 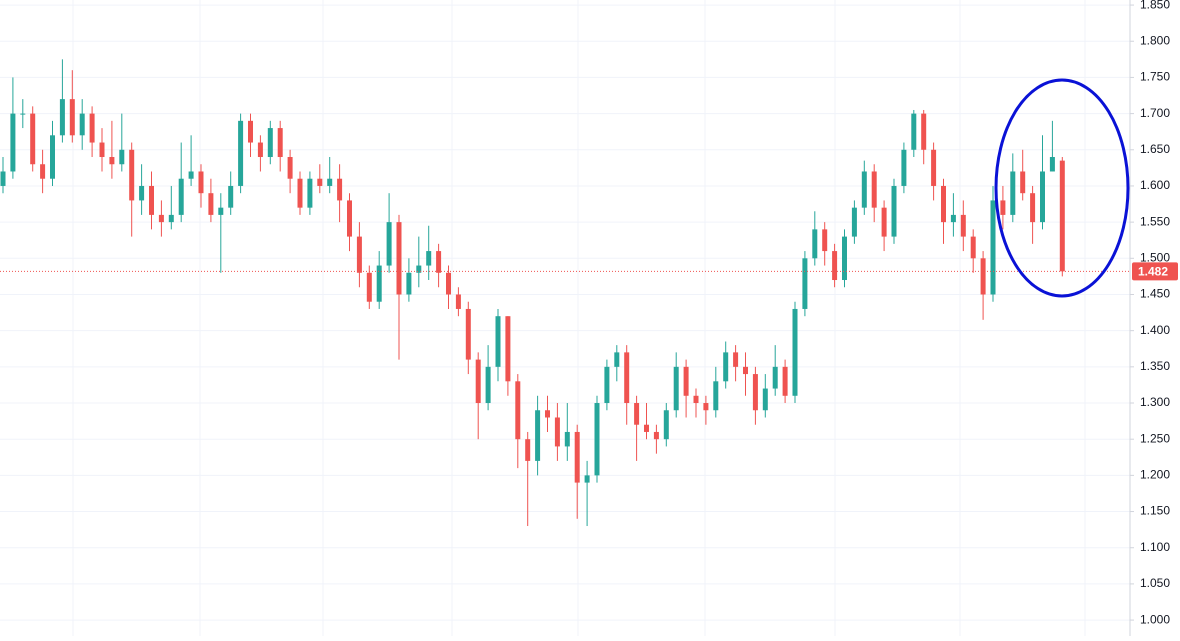 I want to click on y-tick-label: 1.700, so click(x=1155, y=113).